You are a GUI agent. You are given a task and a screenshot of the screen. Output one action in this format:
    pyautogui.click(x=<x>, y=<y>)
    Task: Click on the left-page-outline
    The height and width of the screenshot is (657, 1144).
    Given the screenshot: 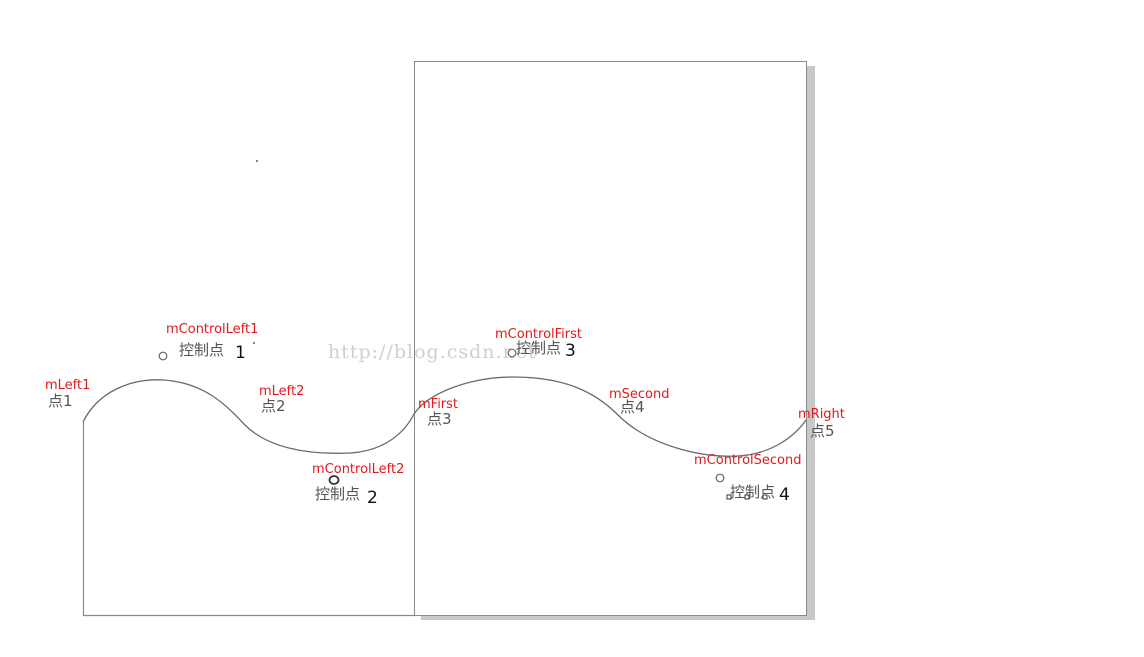 What is the action you would take?
    pyautogui.click(x=248, y=519)
    